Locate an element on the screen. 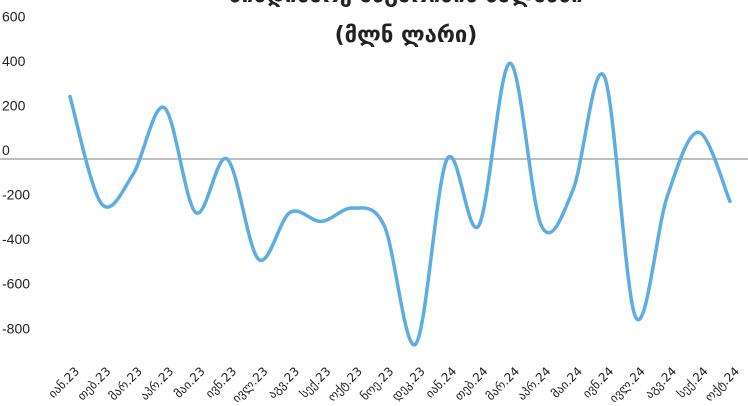 The height and width of the screenshot is (406, 748). x-tick-label: ივლ.24 is located at coordinates (627, 384).